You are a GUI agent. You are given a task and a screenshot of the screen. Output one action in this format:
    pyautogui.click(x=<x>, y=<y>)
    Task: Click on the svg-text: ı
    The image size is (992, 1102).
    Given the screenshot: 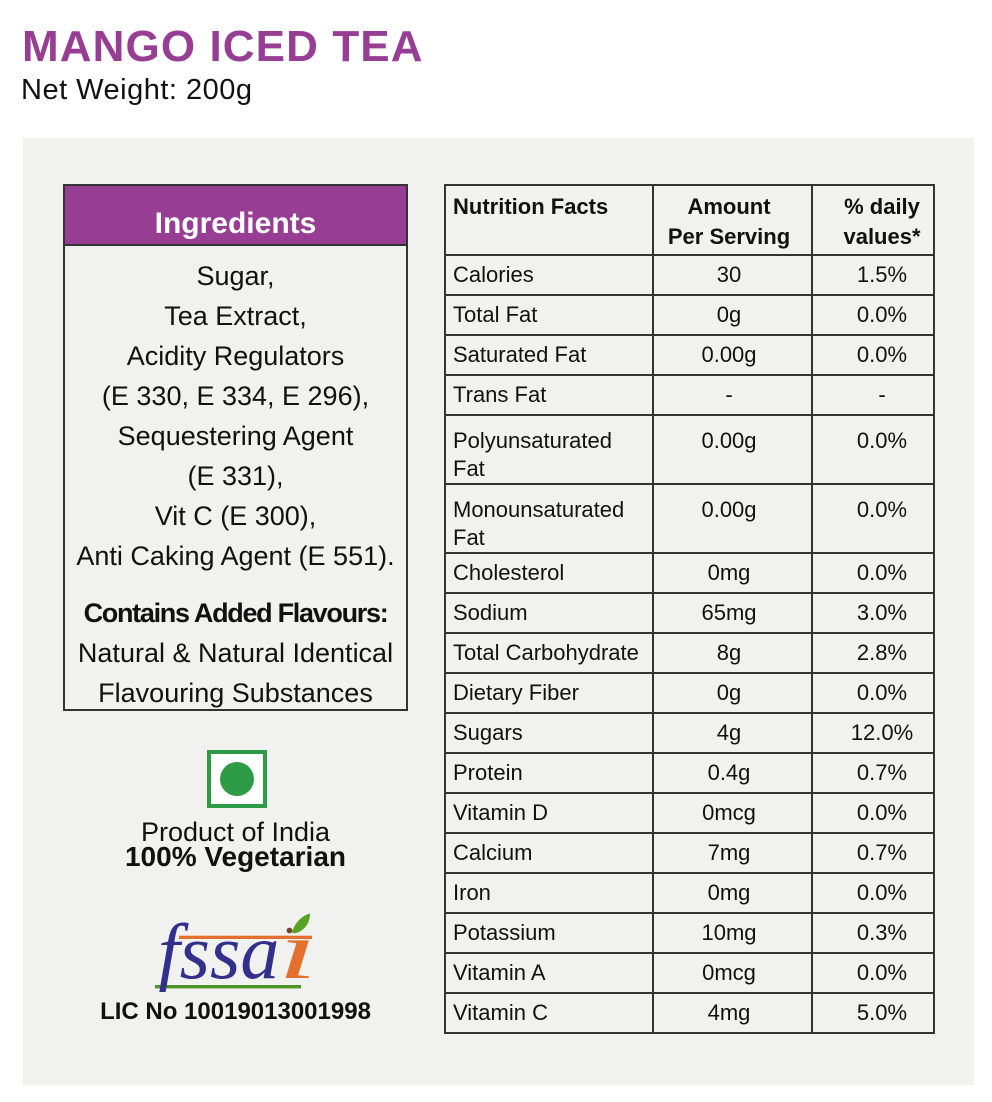 What is the action you would take?
    pyautogui.click(x=297, y=951)
    